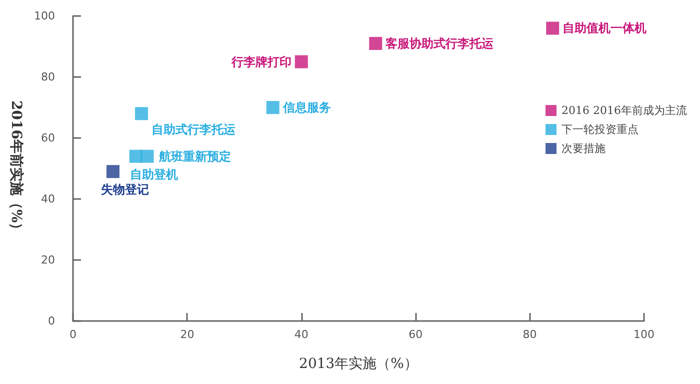 This screenshot has width=700, height=384. Describe the element at coordinates (48, 199) in the screenshot. I see `y-tick-label: 40` at that location.